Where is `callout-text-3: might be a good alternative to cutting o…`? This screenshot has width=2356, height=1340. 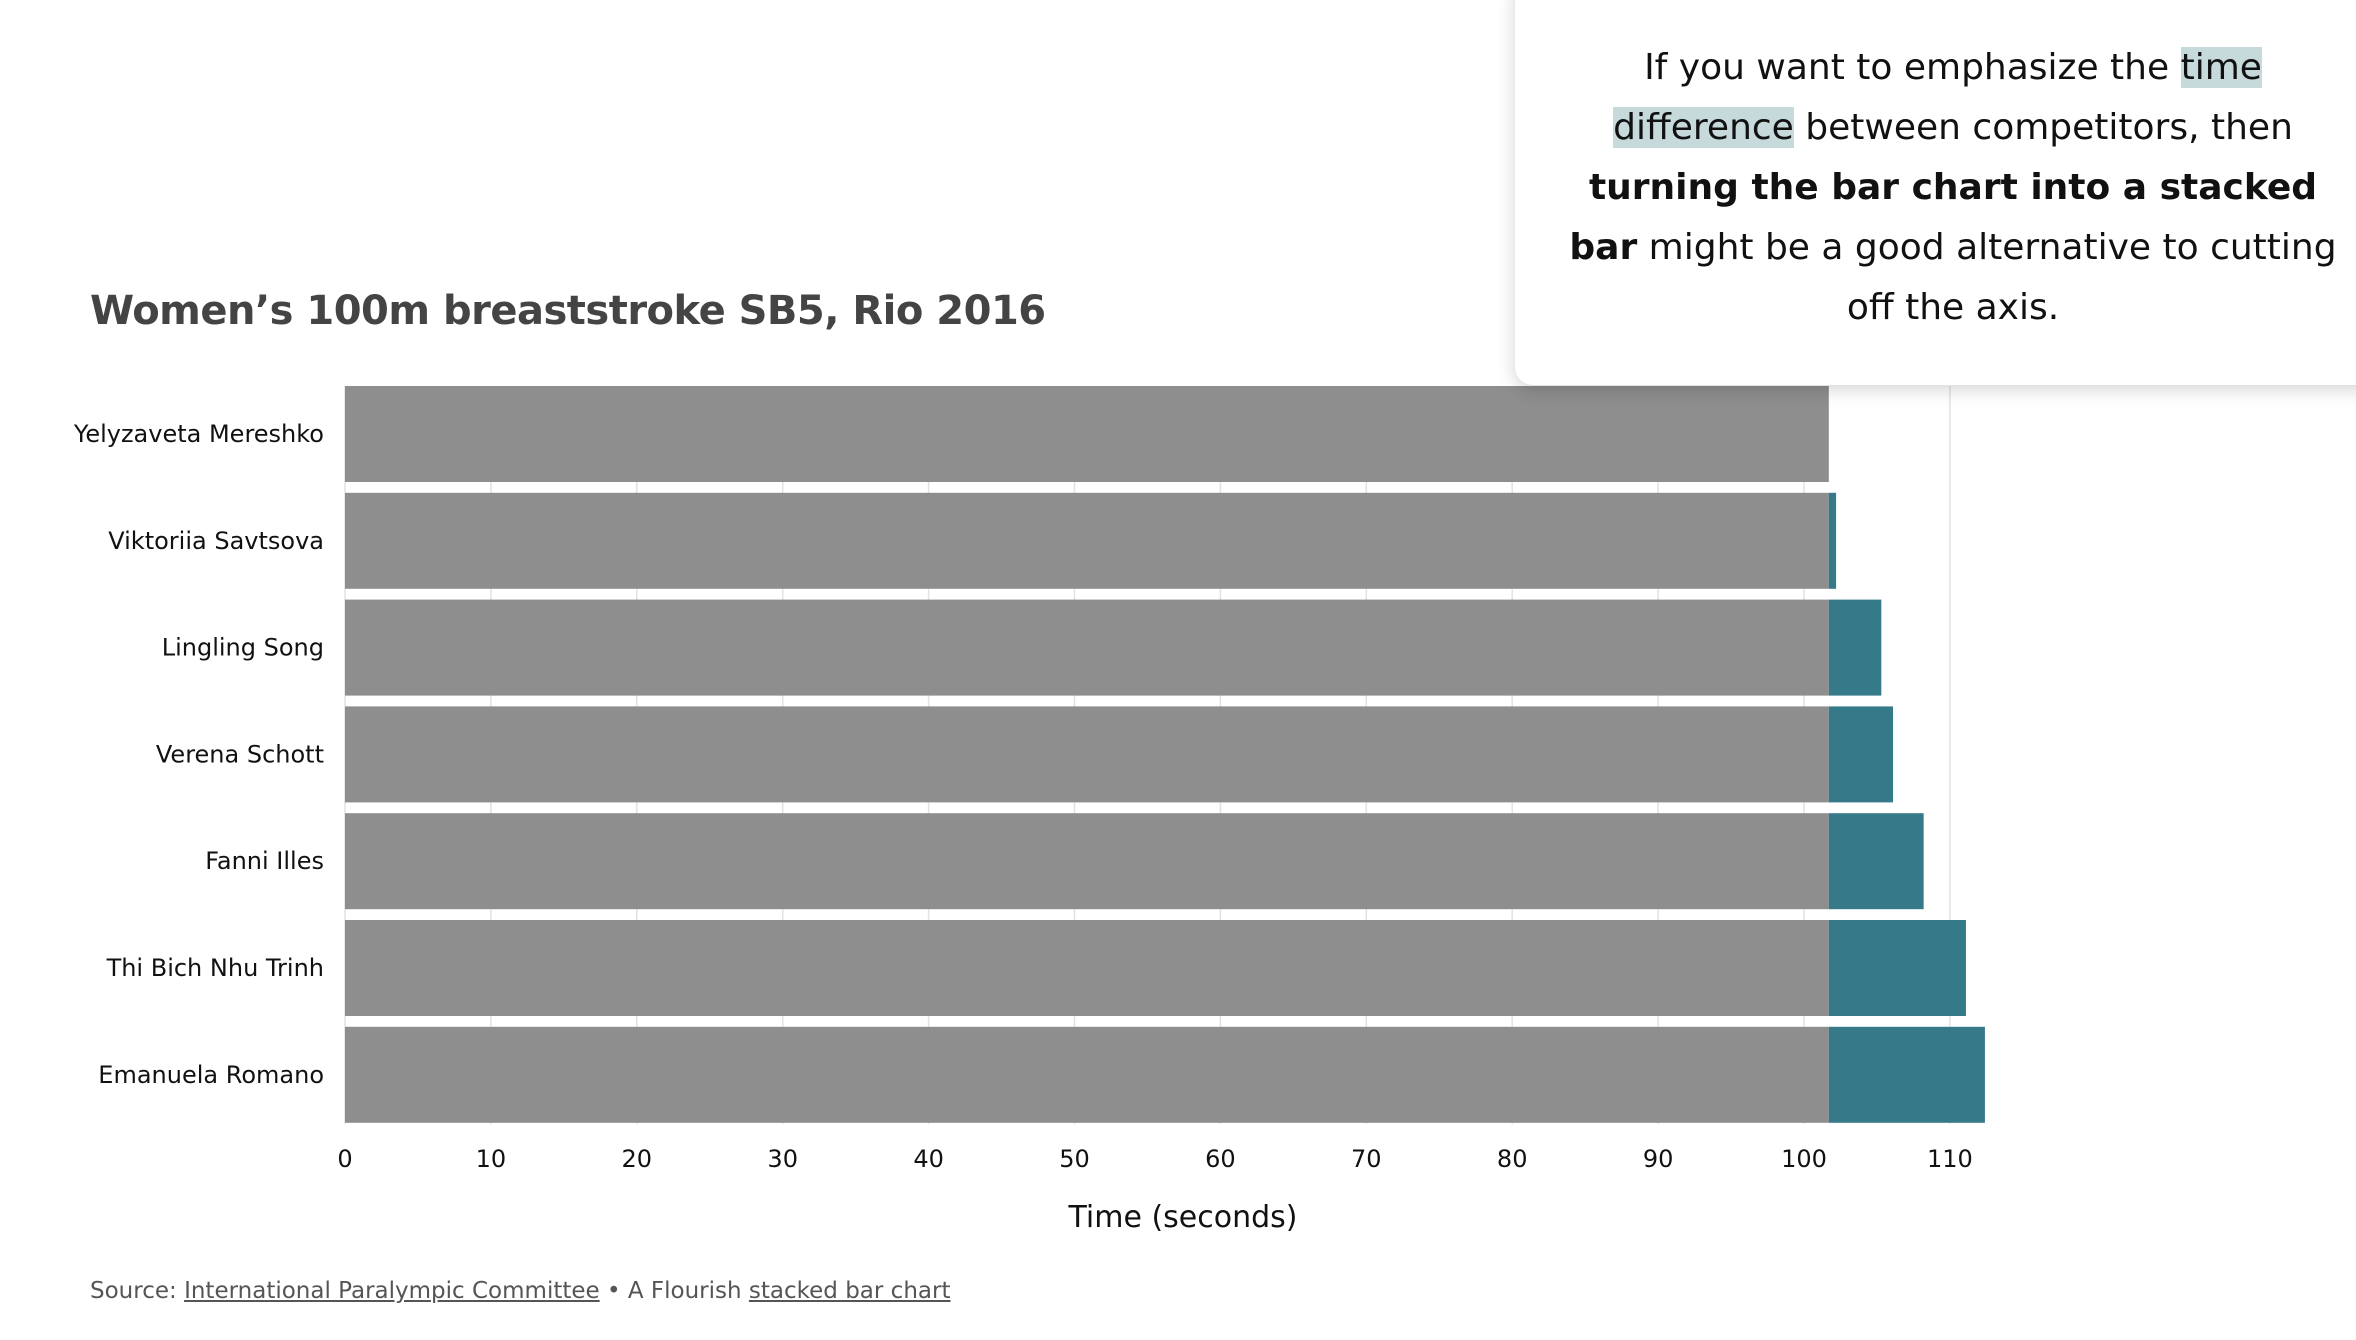 callout-text-3: might be a good alternative to cutting o… is located at coordinates (1987, 277).